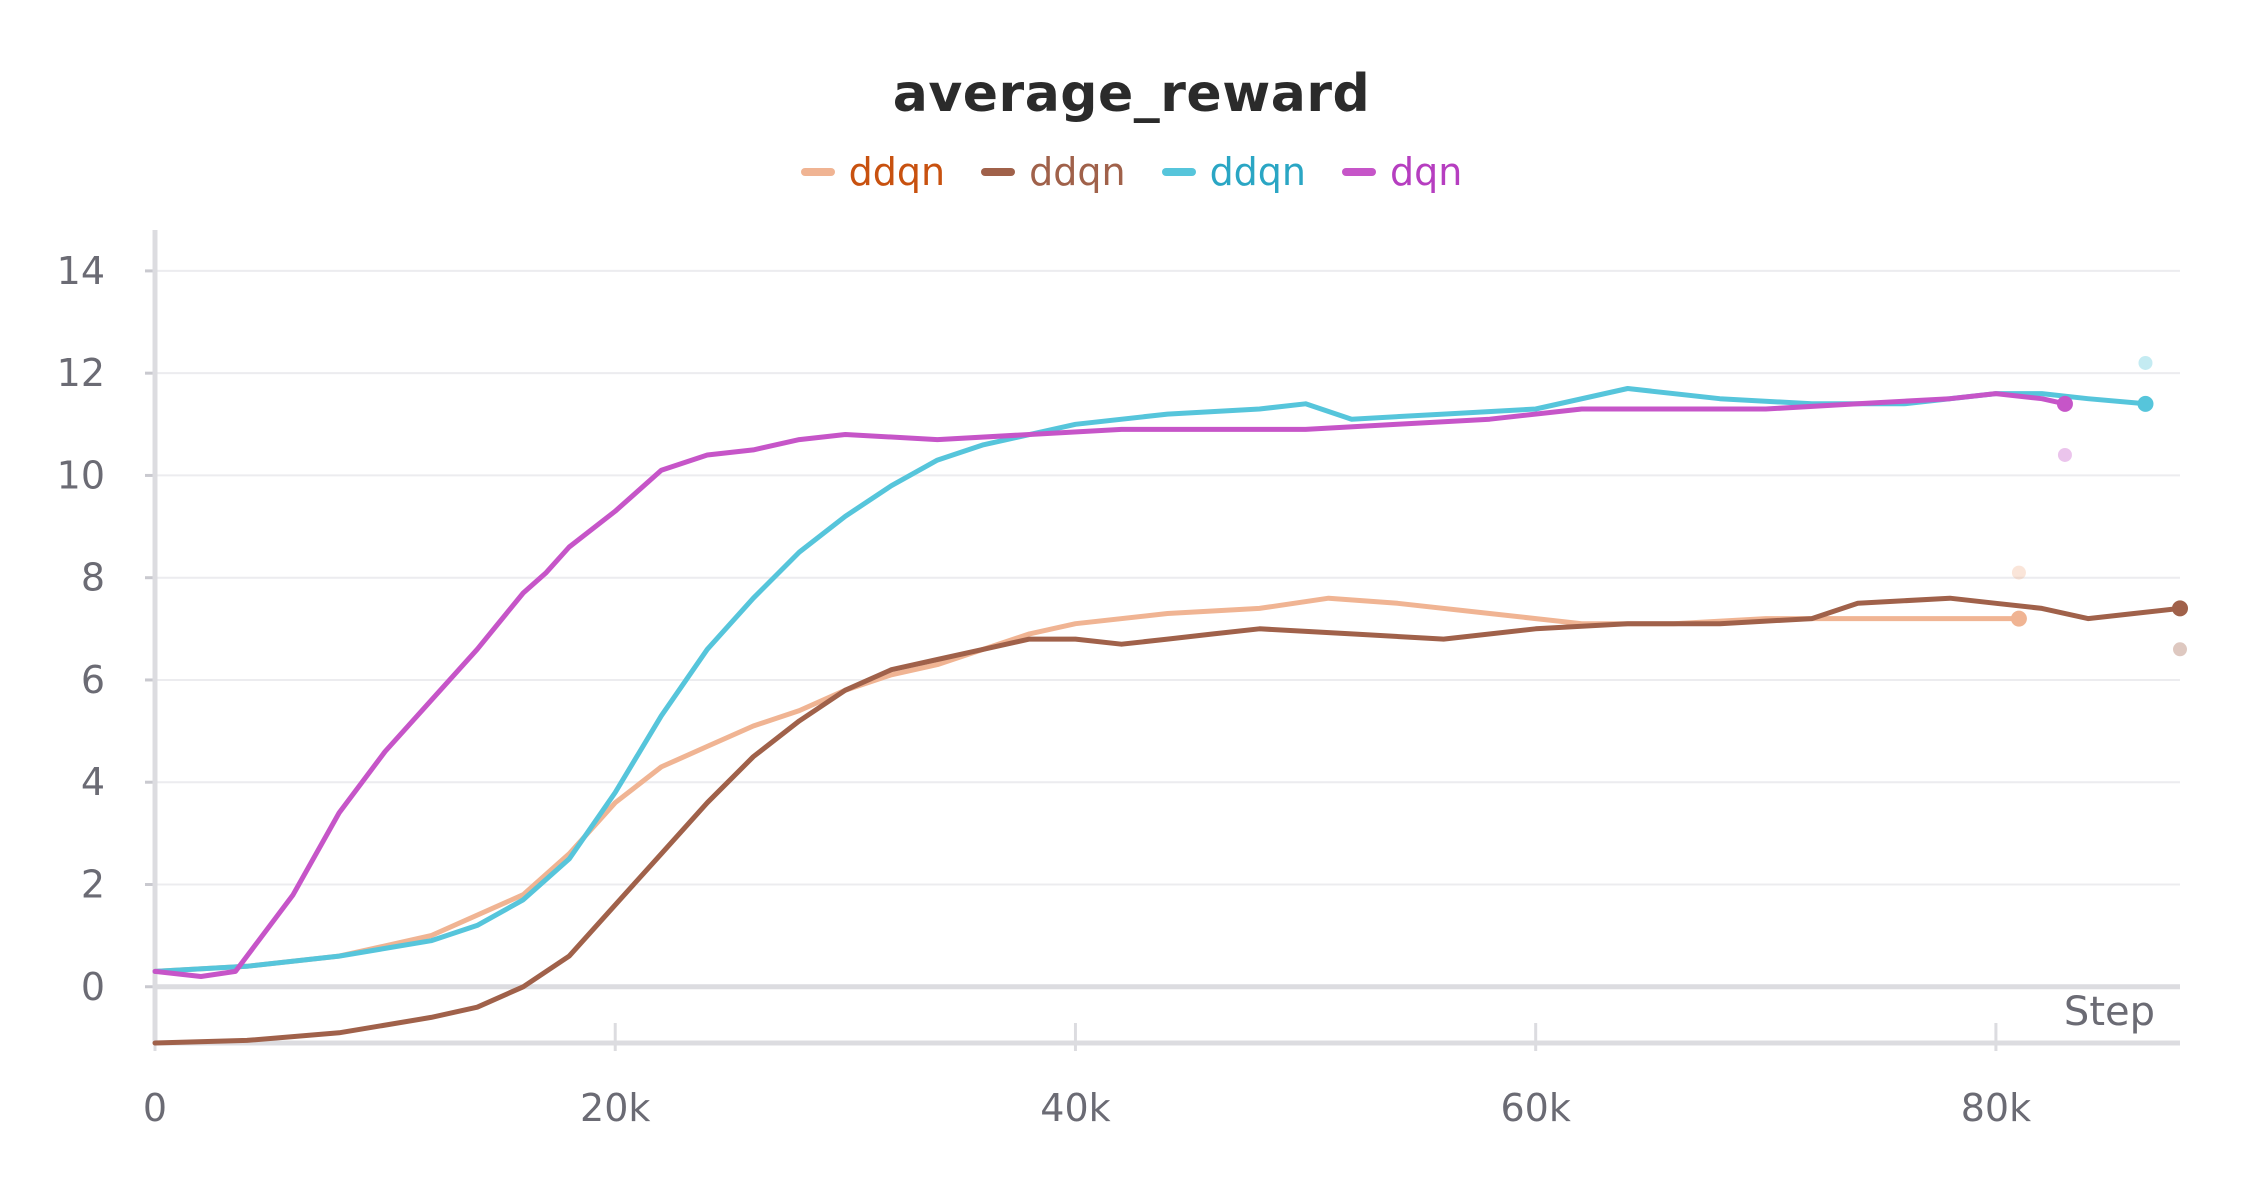 The image size is (2263, 1189). What do you see at coordinates (897, 172) in the screenshot?
I see `legend-label-ddqn-1: ddqn` at bounding box center [897, 172].